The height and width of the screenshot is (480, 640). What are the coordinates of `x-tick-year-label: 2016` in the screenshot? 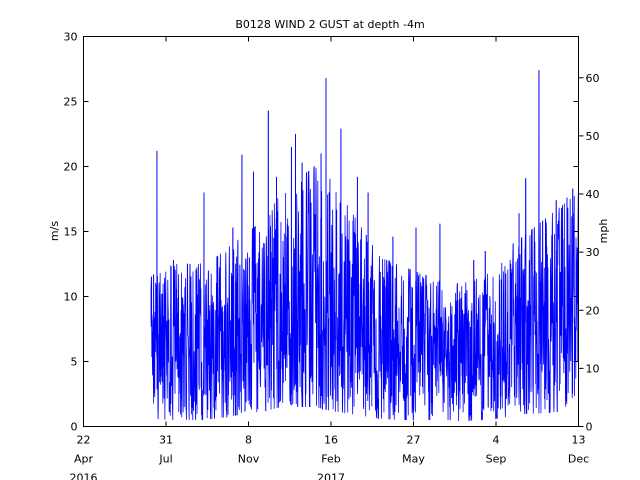 It's located at (84, 476).